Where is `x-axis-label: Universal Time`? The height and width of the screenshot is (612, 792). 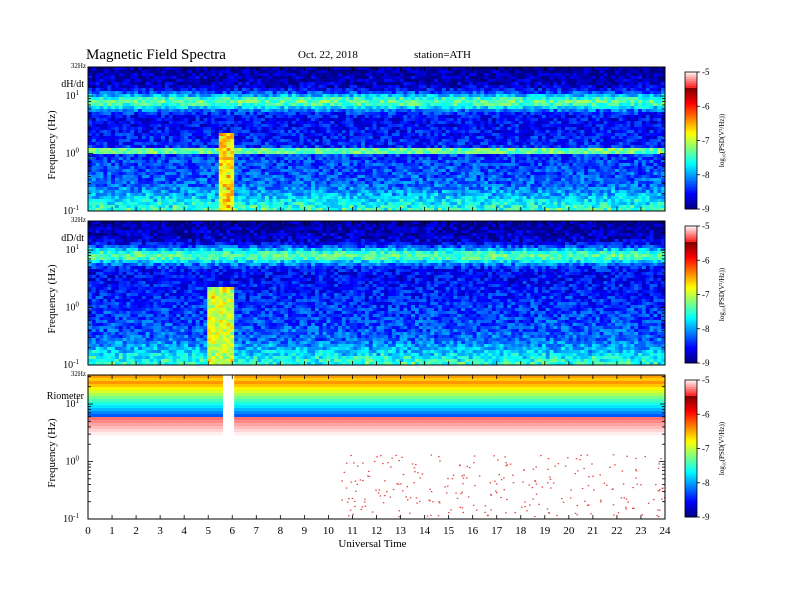 x-axis-label: Universal Time is located at coordinates (372, 544).